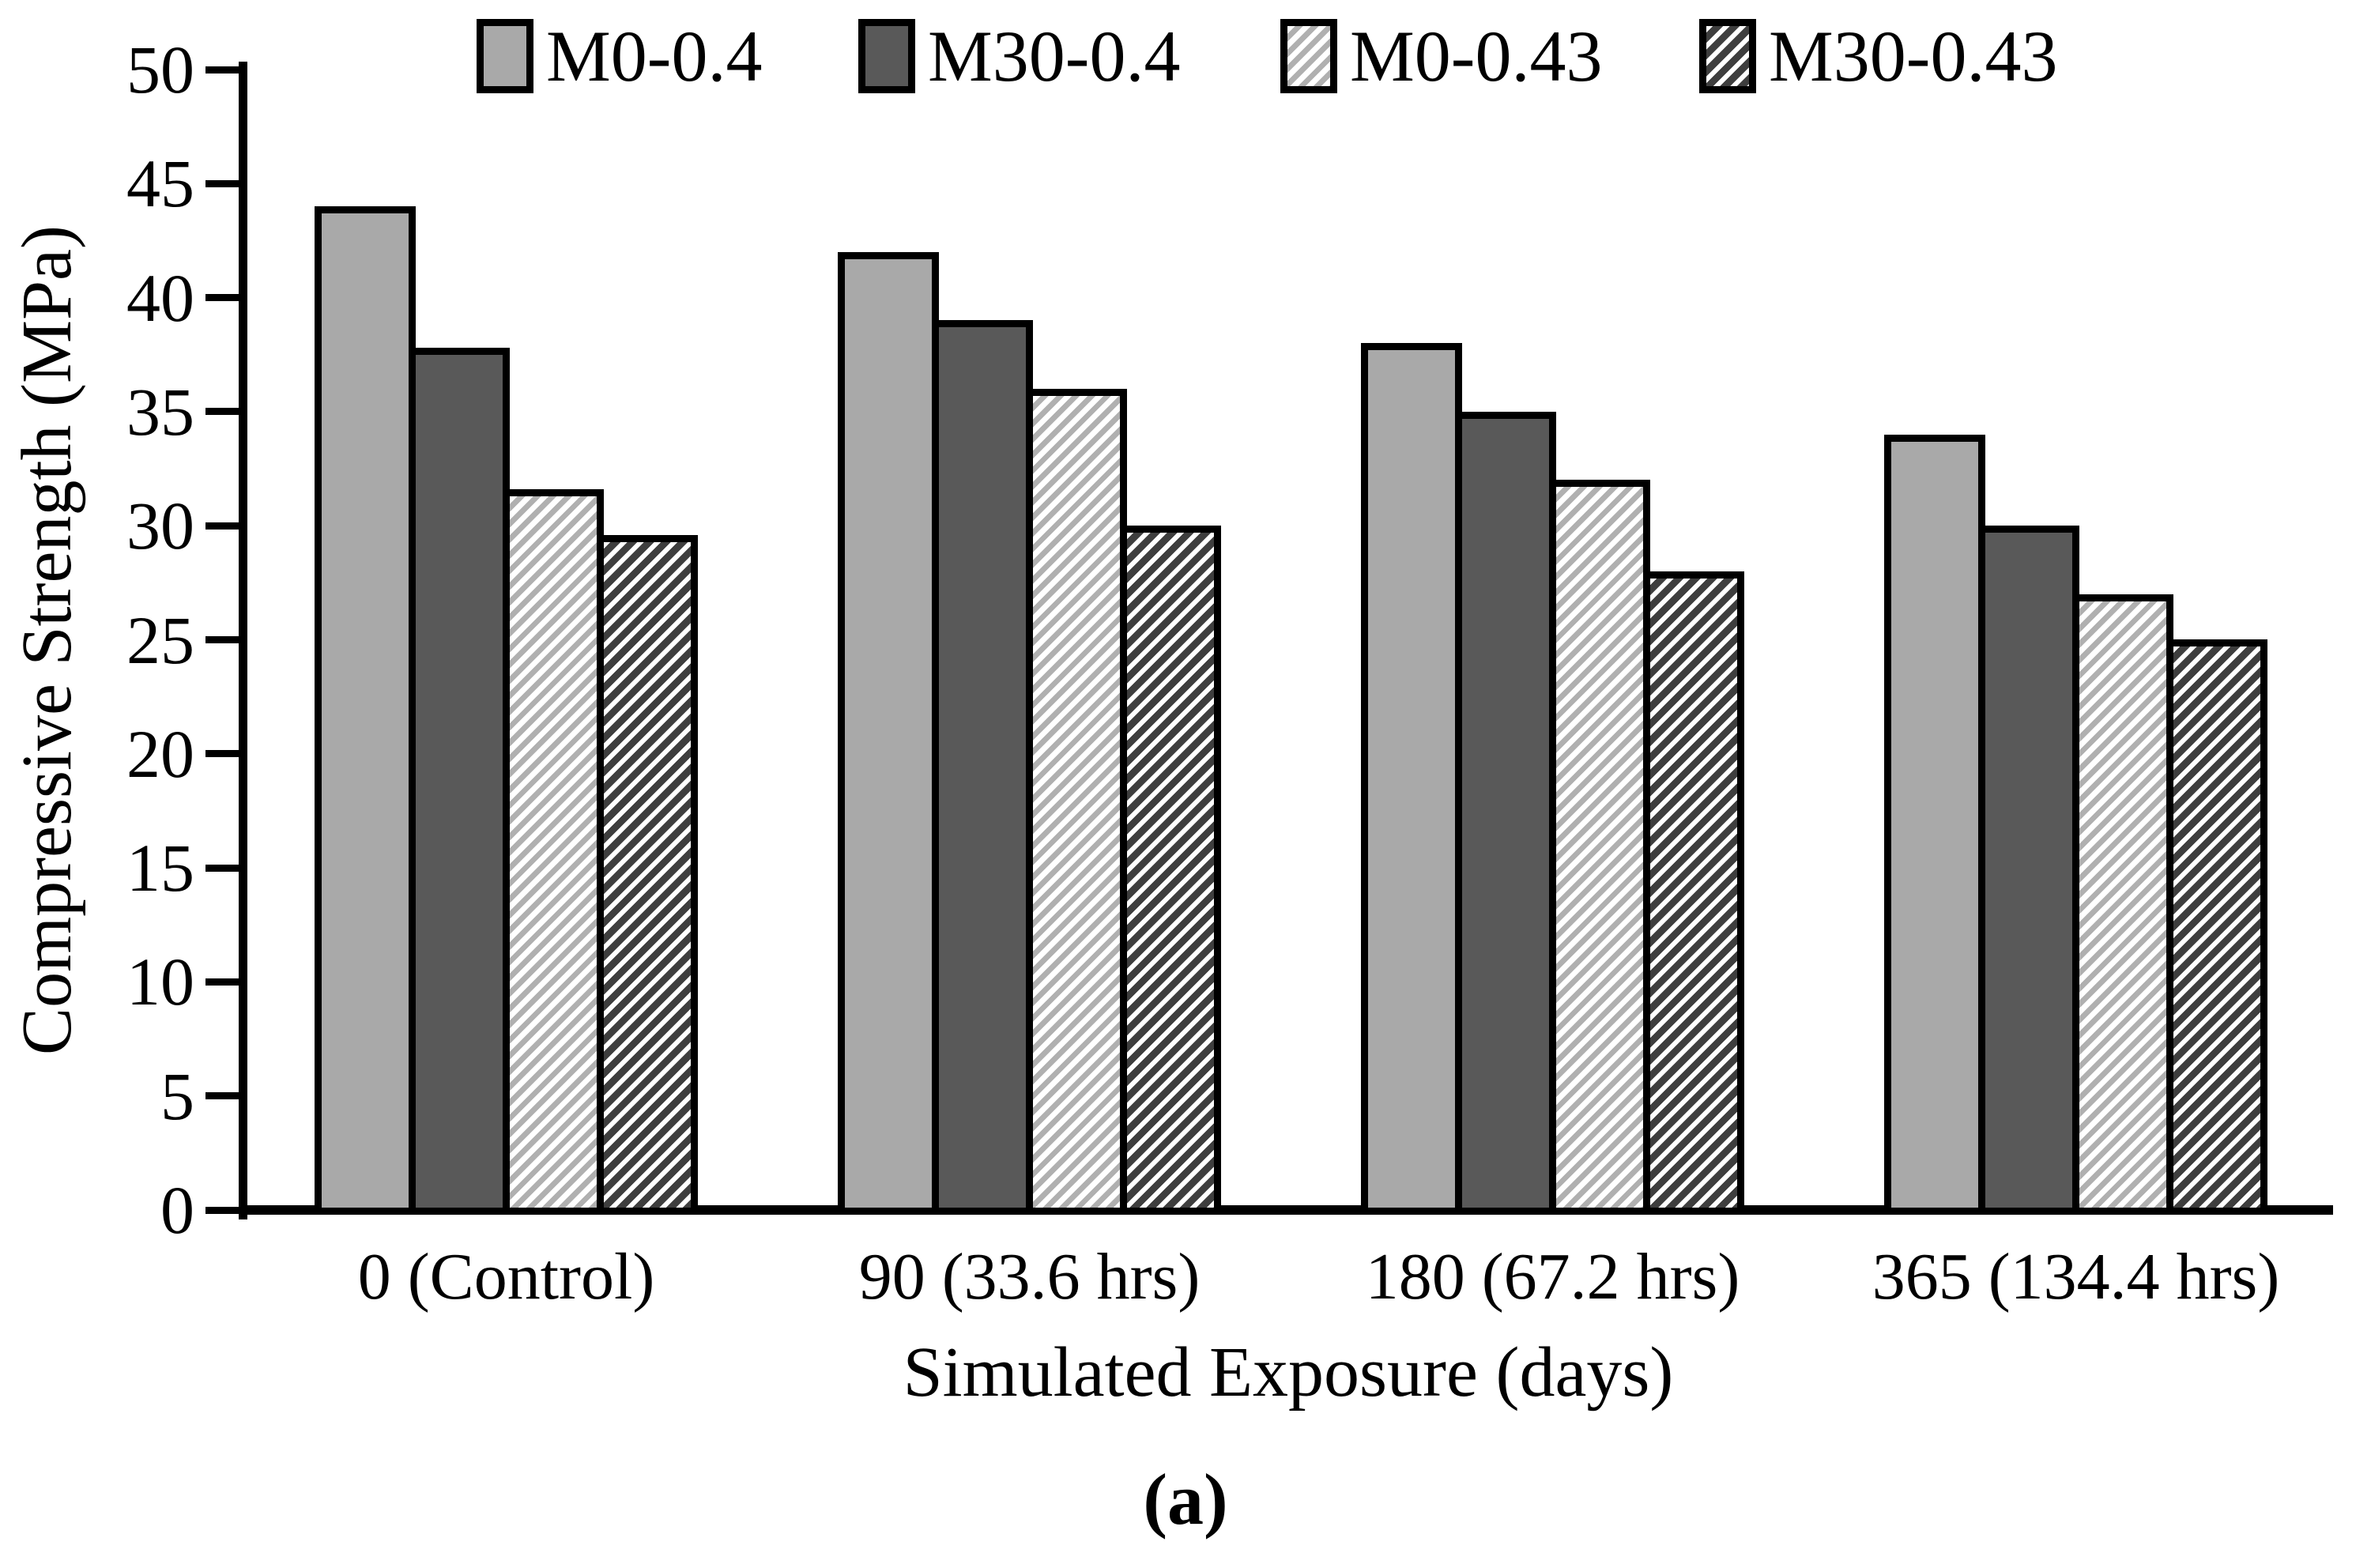 This screenshot has height=1568, width=2371. I want to click on bar-M30-0.4-180 (67.2 hrs), so click(1505, 814).